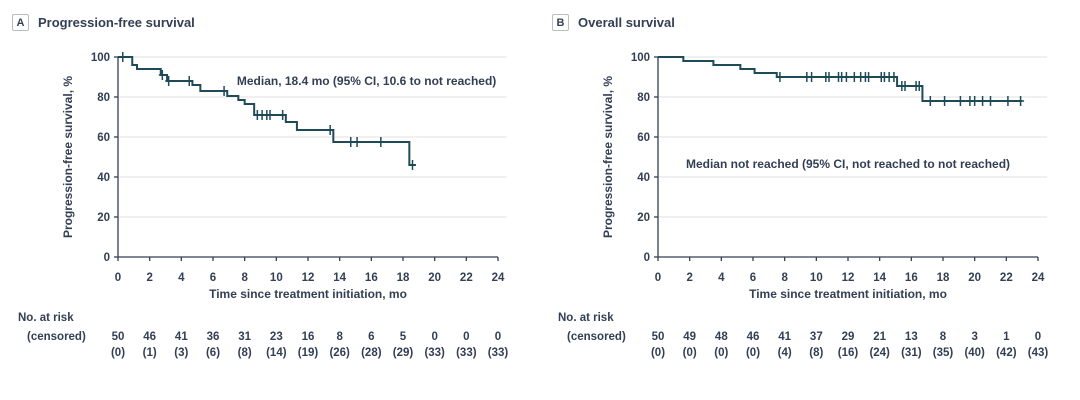 Image resolution: width=1080 pixels, height=400 pixels. I want to click on risk-count: 36, so click(213, 337).